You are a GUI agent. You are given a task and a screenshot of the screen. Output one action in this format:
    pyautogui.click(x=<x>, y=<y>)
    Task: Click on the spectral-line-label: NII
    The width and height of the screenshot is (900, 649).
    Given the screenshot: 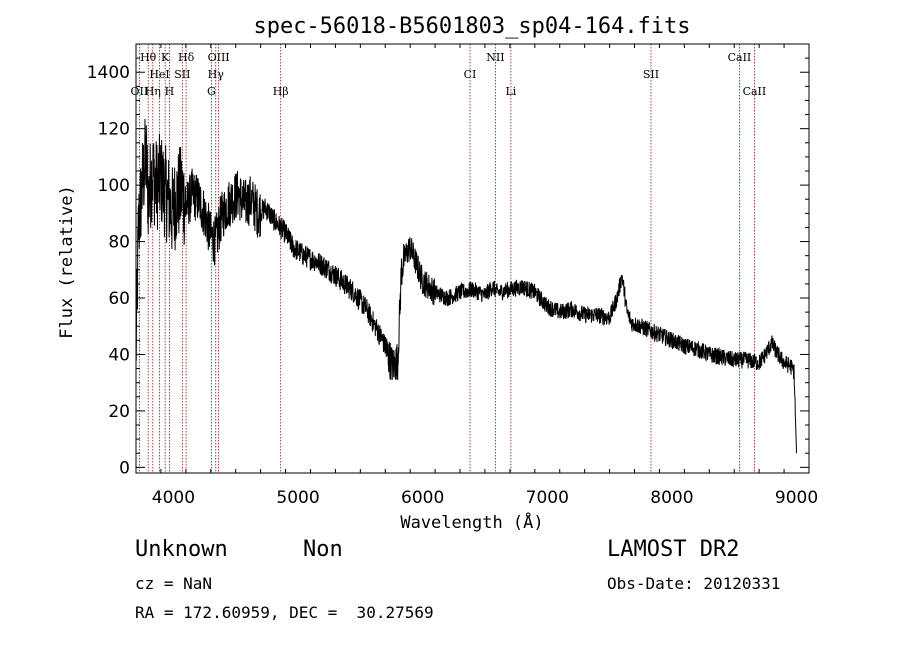 What is the action you would take?
    pyautogui.click(x=495, y=57)
    